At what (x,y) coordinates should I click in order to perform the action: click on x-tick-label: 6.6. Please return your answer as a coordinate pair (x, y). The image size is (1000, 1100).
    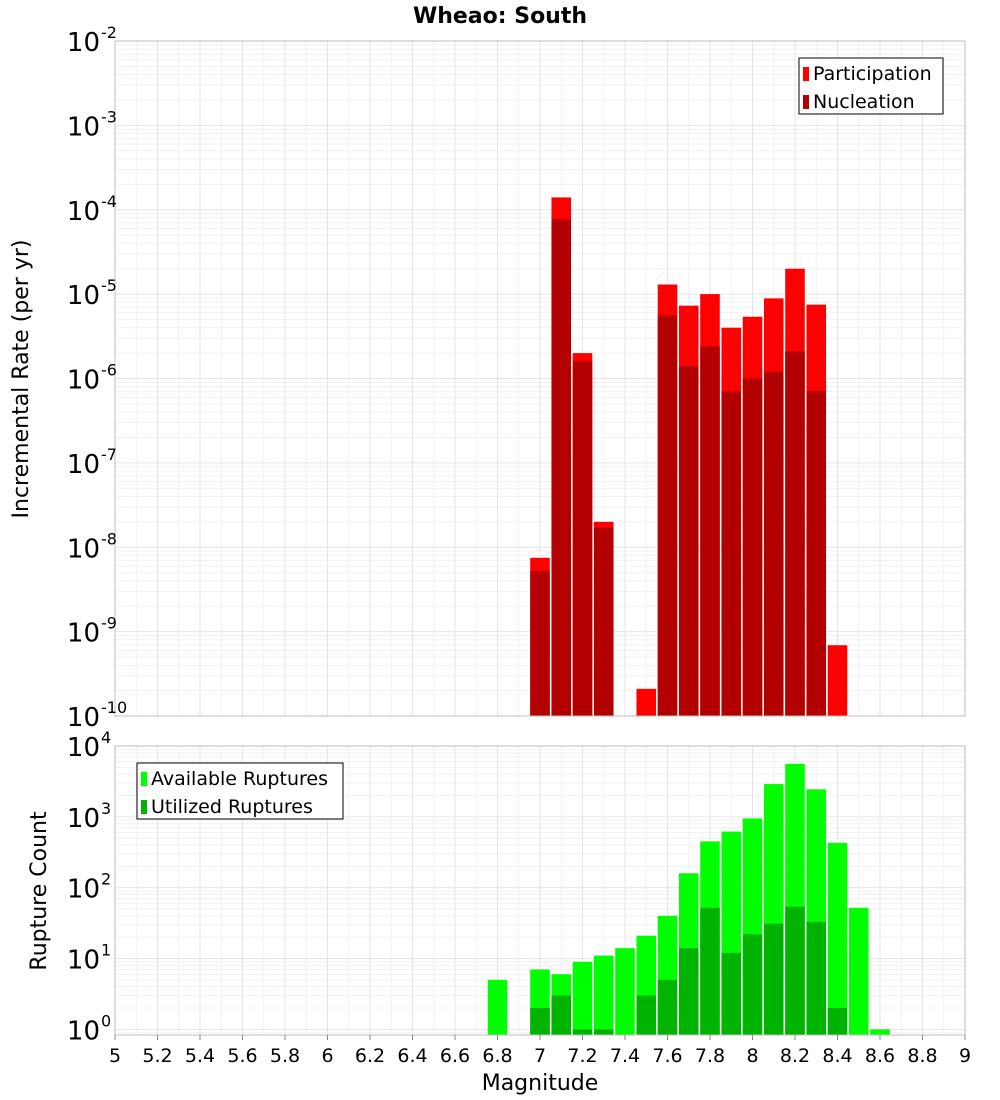
    Looking at the image, I should click on (455, 1056).